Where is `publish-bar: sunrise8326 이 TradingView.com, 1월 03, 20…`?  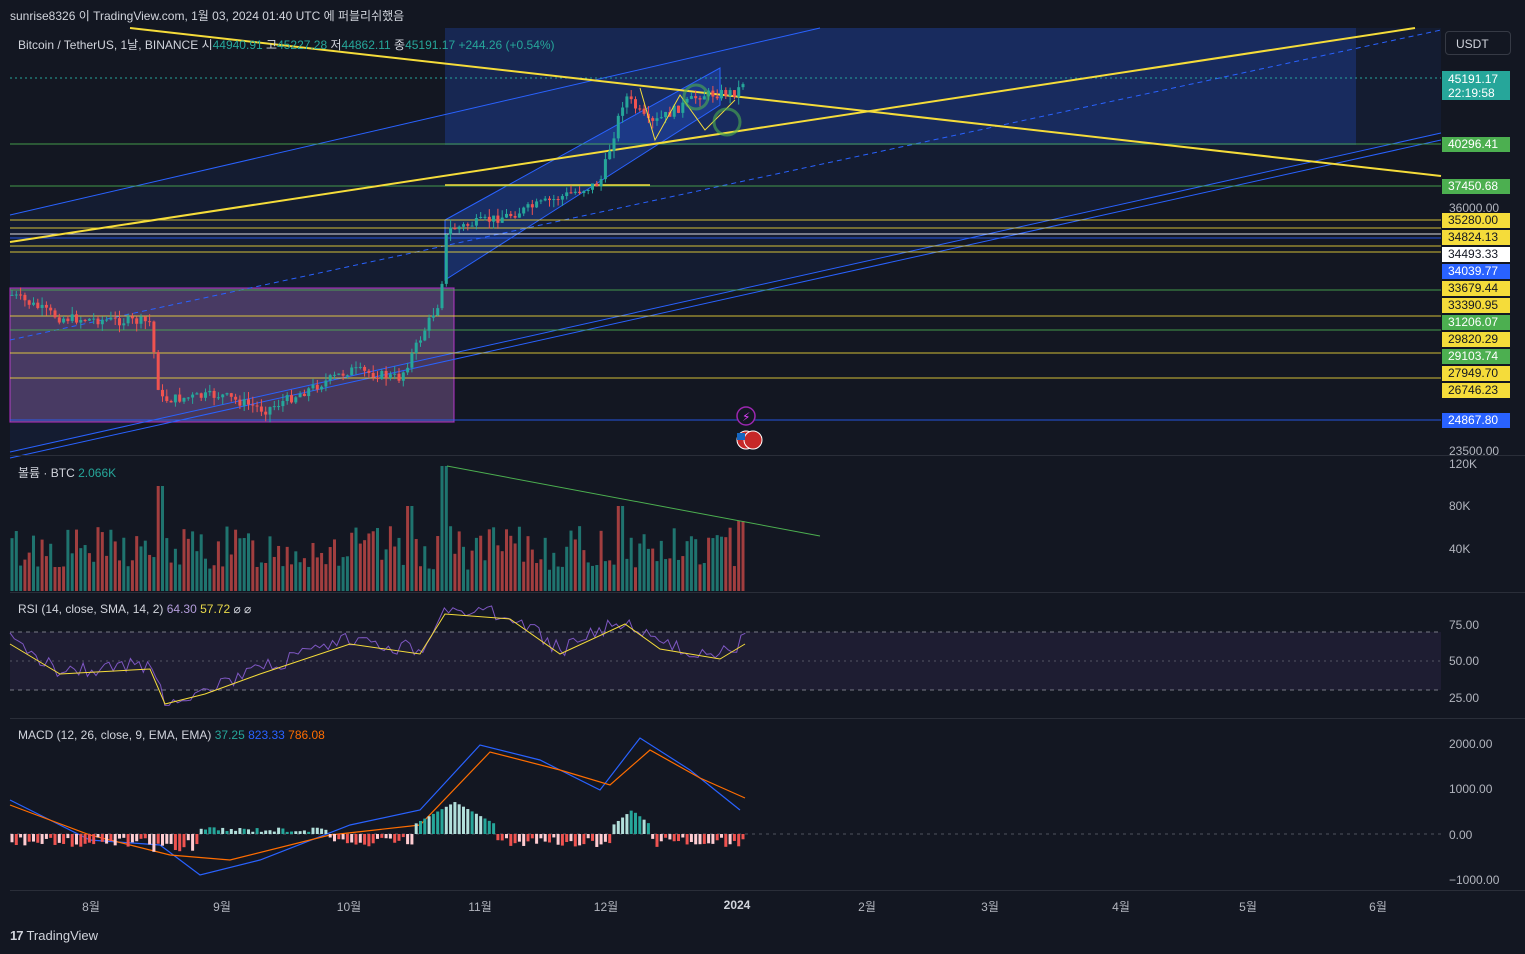
publish-bar: sunrise8326 이 TradingView.com, 1월 03, 20… is located at coordinates (762, 14).